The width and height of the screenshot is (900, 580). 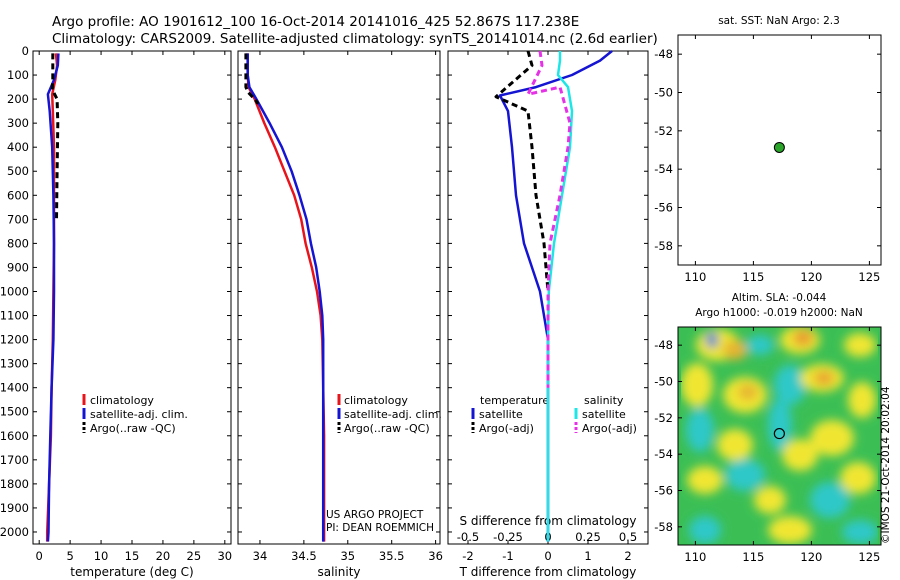 What do you see at coordinates (779, 21) in the screenshot?
I see `sst-map-title: sat. SST: NaN Argo: 2.3` at bounding box center [779, 21].